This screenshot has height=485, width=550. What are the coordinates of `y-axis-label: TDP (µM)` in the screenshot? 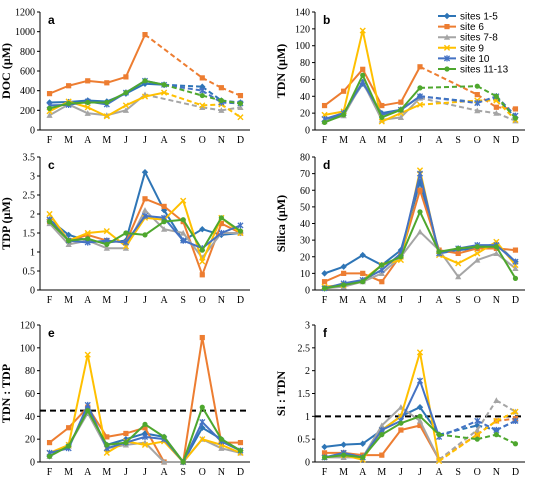 It's located at (6, 223).